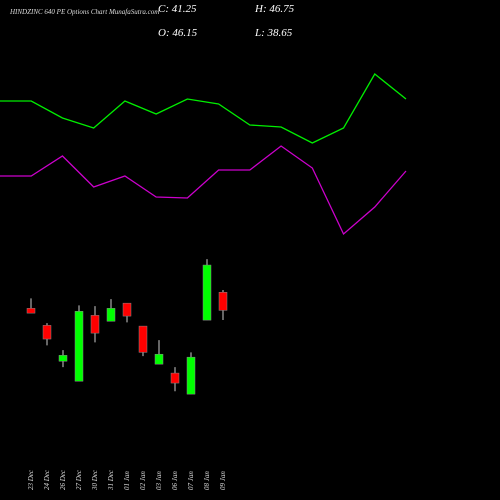 This screenshot has width=500, height=500. What do you see at coordinates (273, 33) in the screenshot?
I see `ohlc-label: L: 38.65` at bounding box center [273, 33].